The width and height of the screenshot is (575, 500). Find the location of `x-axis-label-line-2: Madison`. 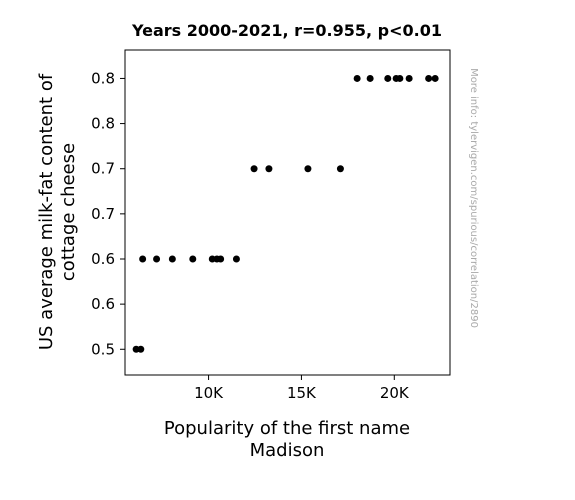

x-axis-label-line-2: Madison is located at coordinates (287, 450).